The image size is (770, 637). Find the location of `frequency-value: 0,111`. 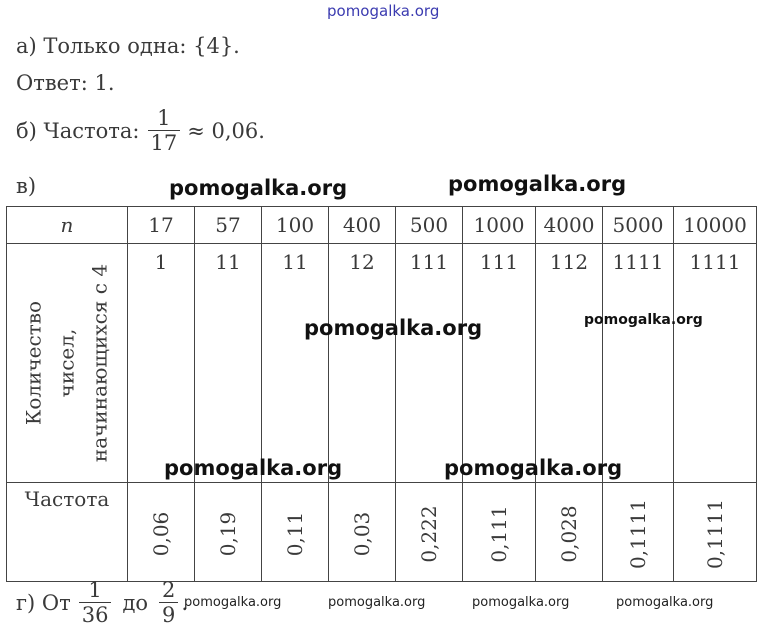

frequency-value: 0,111 is located at coordinates (499, 534).